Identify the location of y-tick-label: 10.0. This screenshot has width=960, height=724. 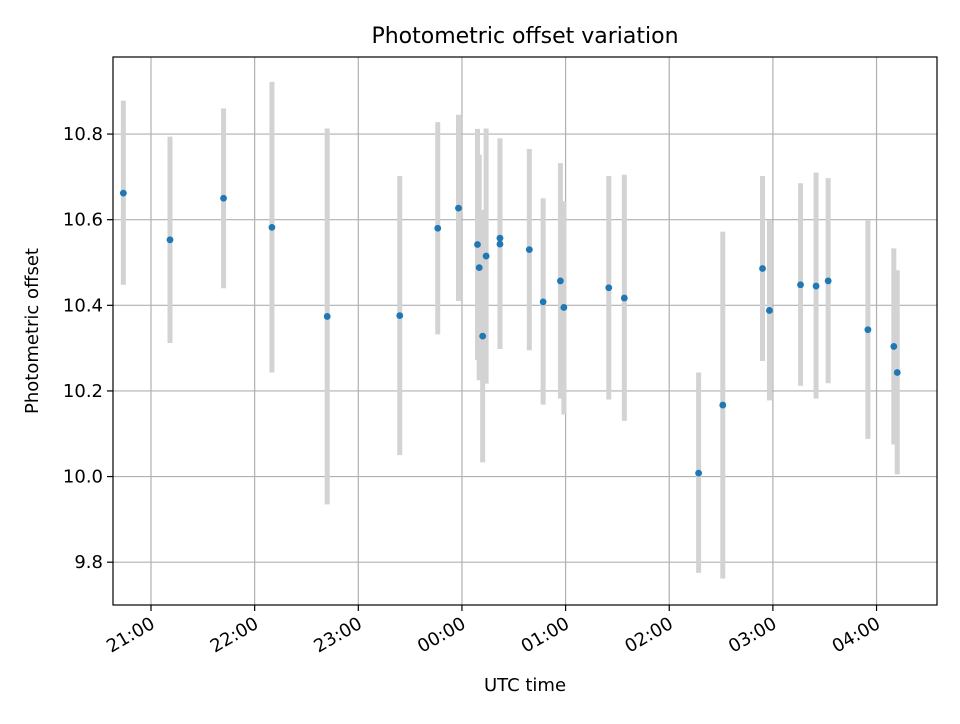
(83, 477).